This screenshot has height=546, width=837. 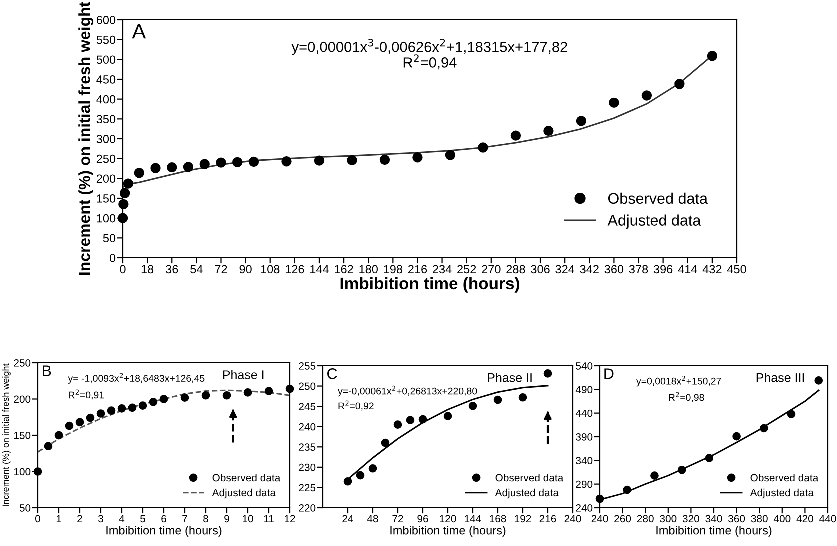 I want to click on x-tick-label: 180, so click(x=369, y=269).